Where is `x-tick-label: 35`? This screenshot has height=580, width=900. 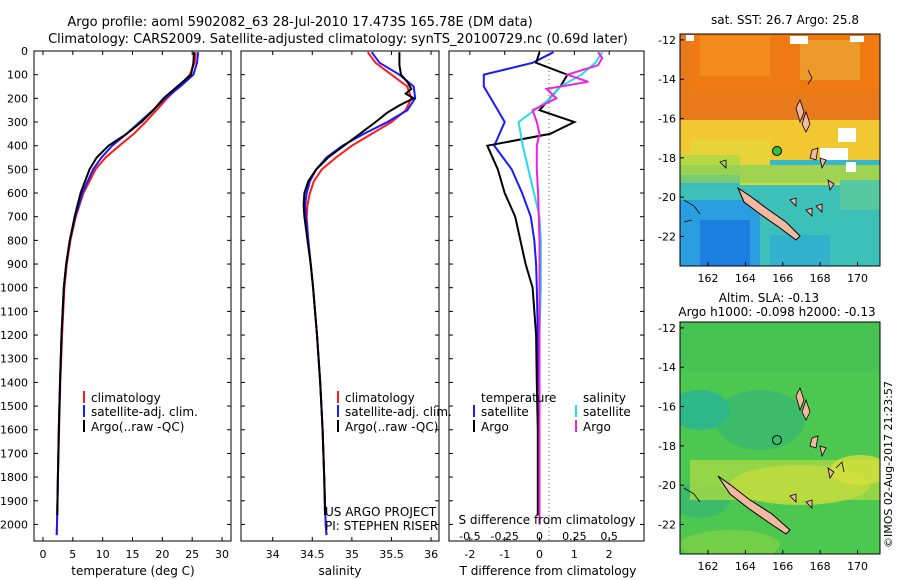 x-tick-label: 35 is located at coordinates (352, 554).